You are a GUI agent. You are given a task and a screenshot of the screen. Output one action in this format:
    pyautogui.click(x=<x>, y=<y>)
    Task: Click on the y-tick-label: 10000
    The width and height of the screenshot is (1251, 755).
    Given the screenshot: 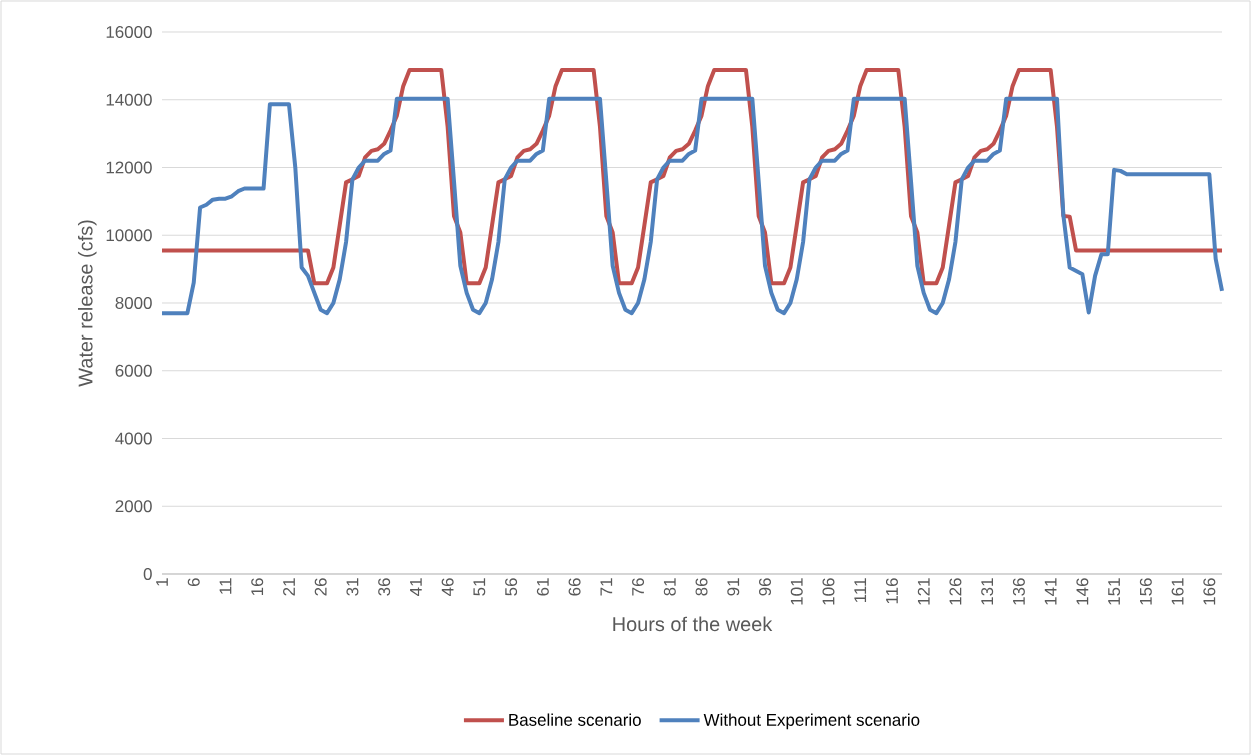 What is the action you would take?
    pyautogui.click(x=129, y=235)
    